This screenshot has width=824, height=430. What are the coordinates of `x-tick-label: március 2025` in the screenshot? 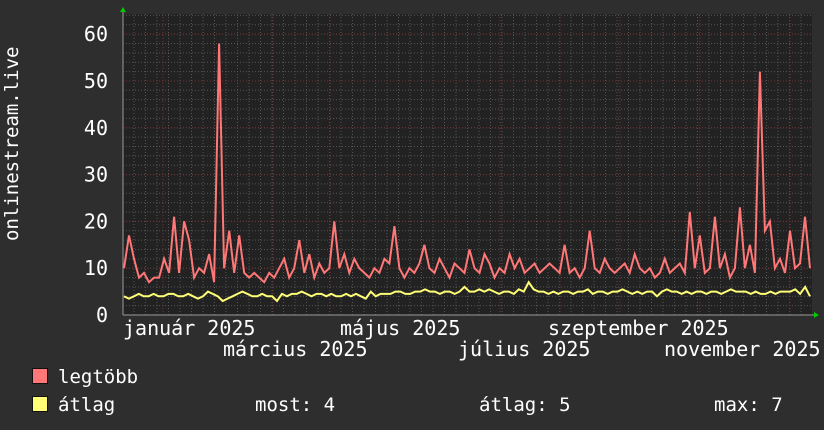 It's located at (295, 349).